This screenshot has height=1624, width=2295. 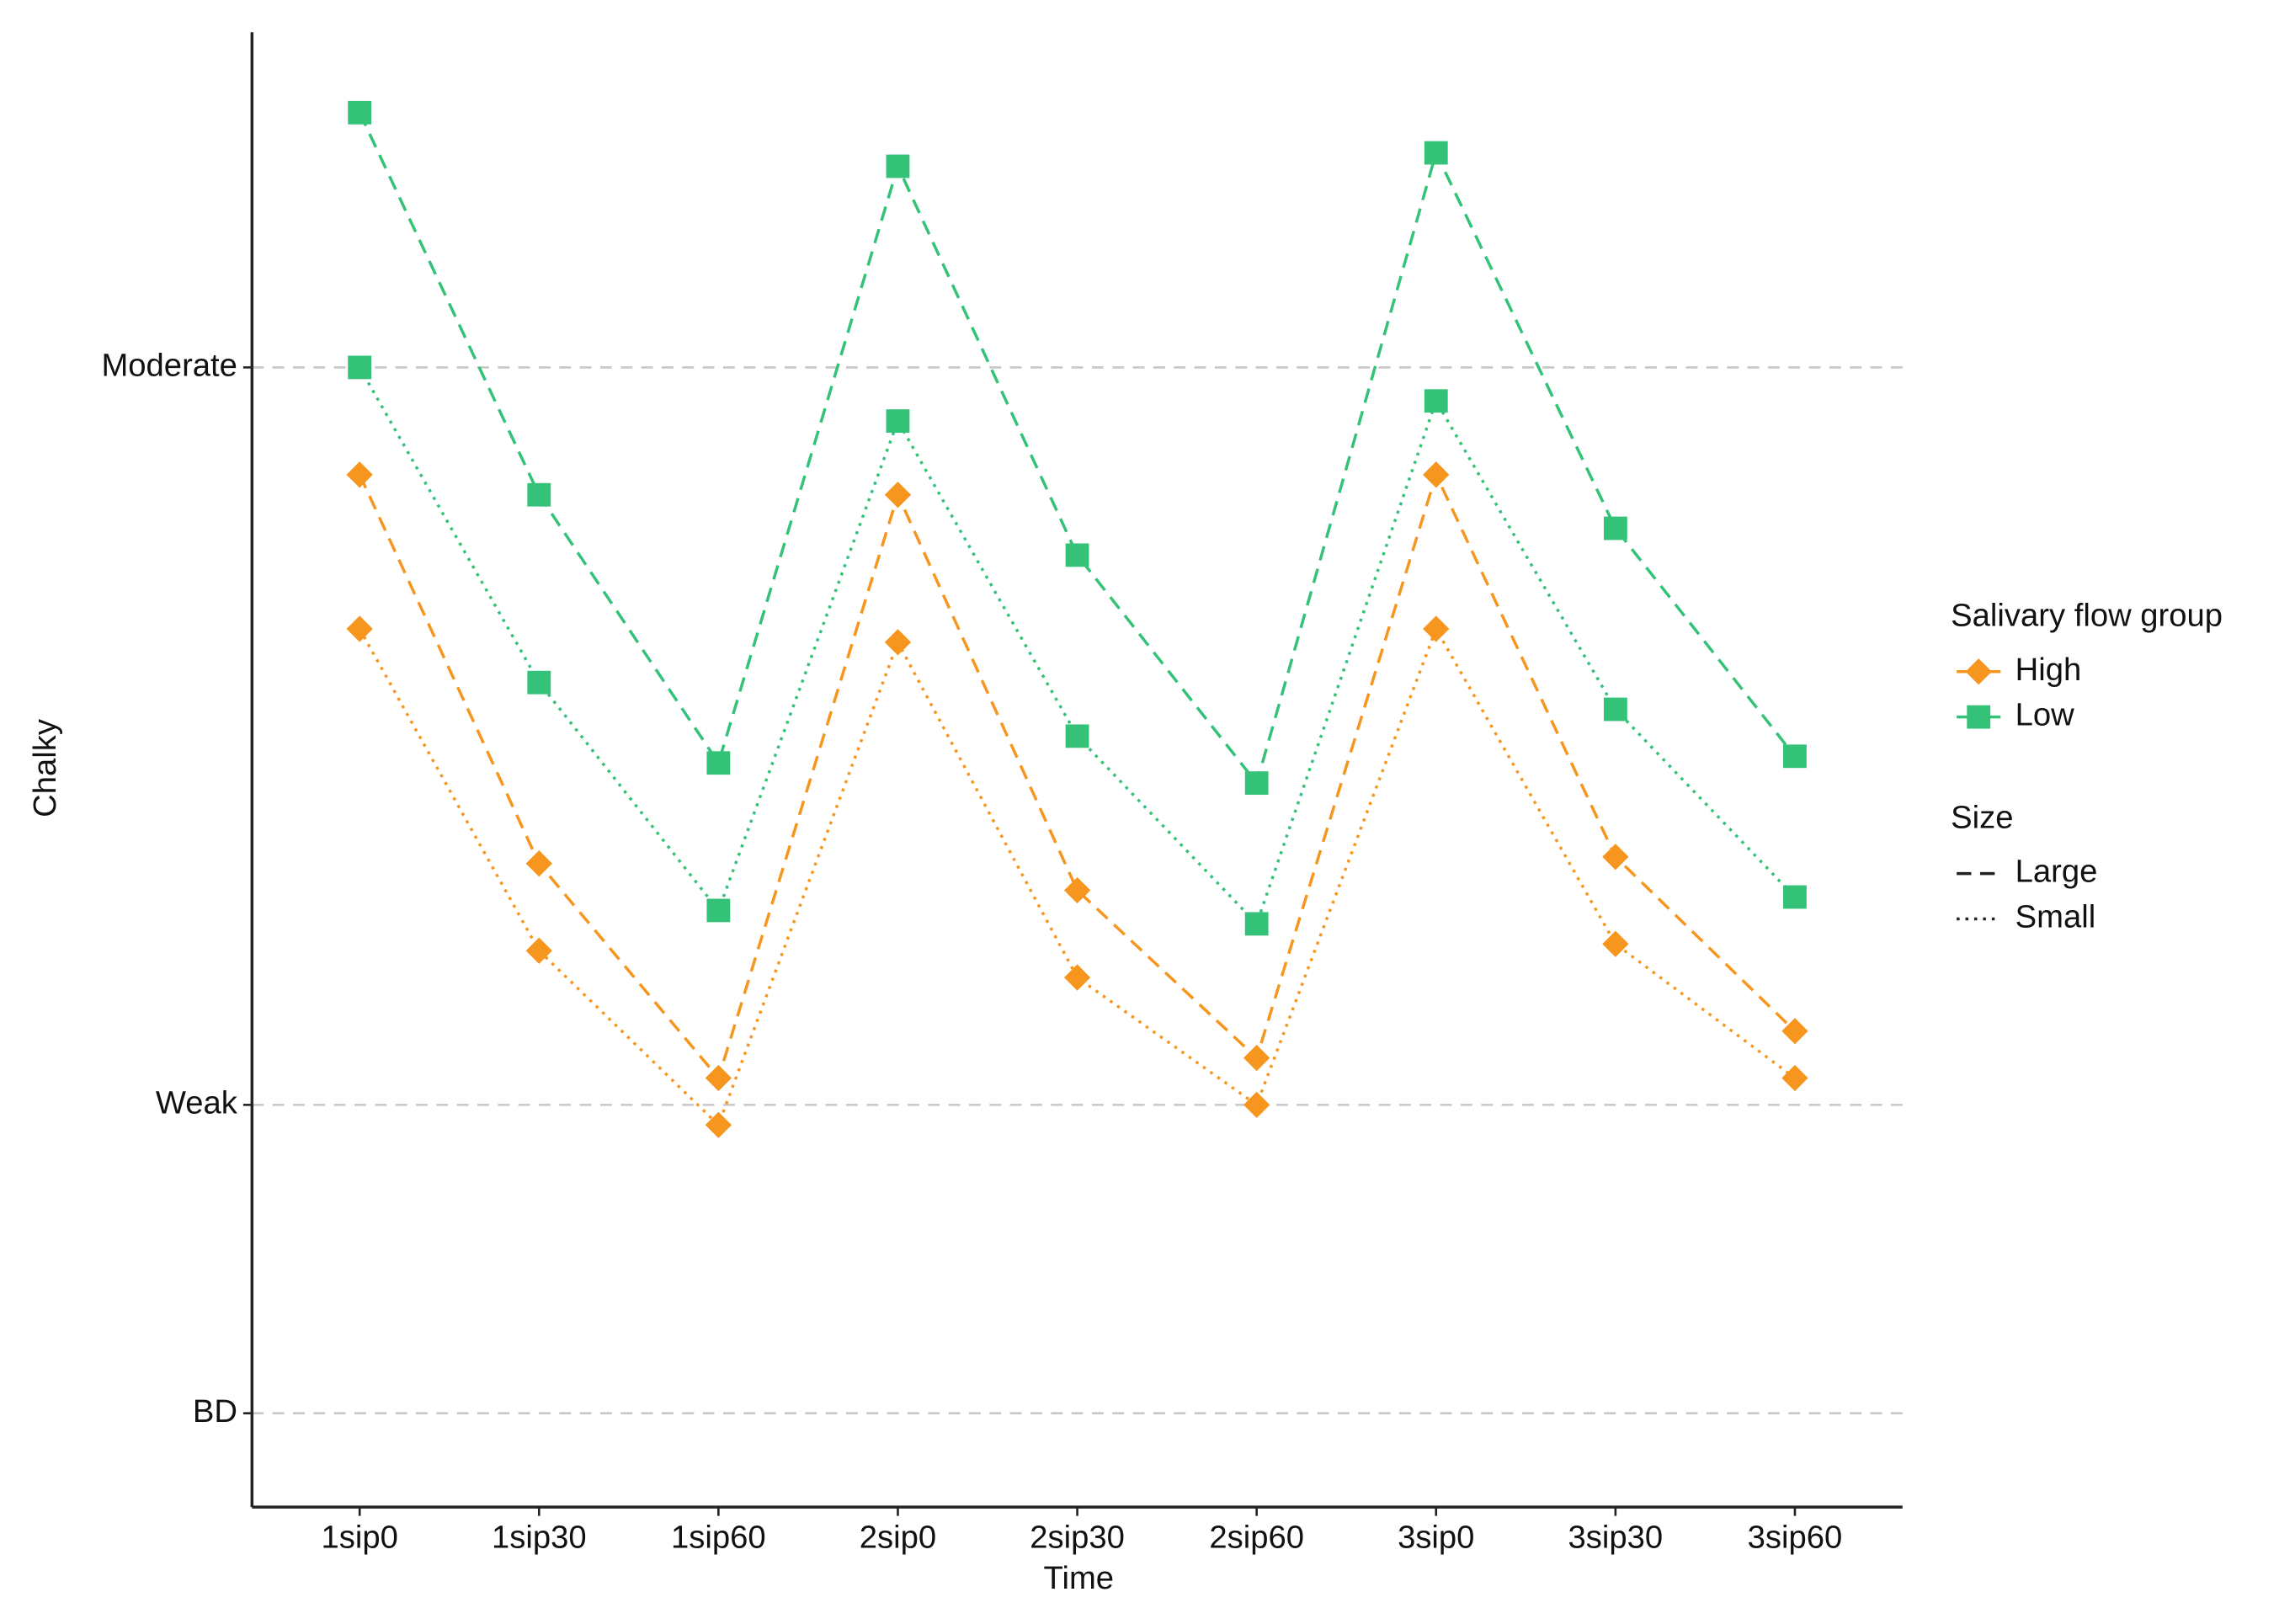 I want to click on y-tick-label: Moderate, so click(x=169, y=365).